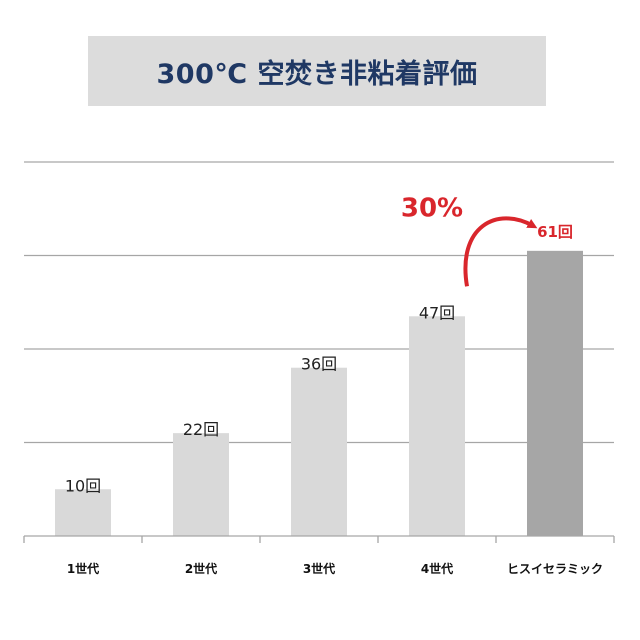  What do you see at coordinates (555, 569) in the screenshot?
I see `x-tick-label-5: ヒスイセラミック` at bounding box center [555, 569].